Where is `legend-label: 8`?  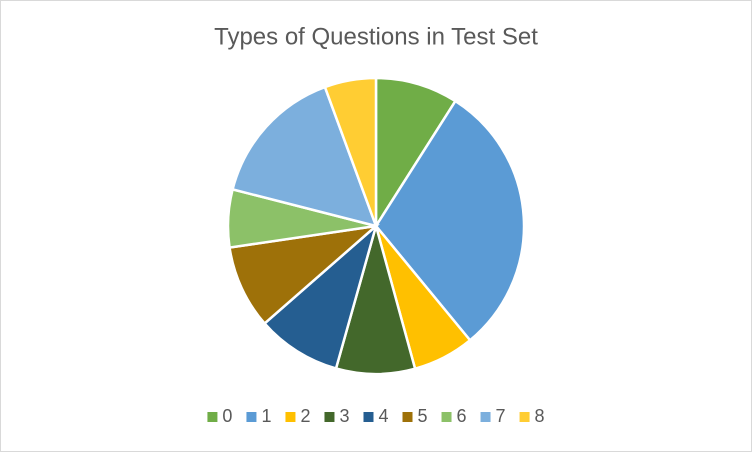
legend-label: 8 is located at coordinates (540, 416).